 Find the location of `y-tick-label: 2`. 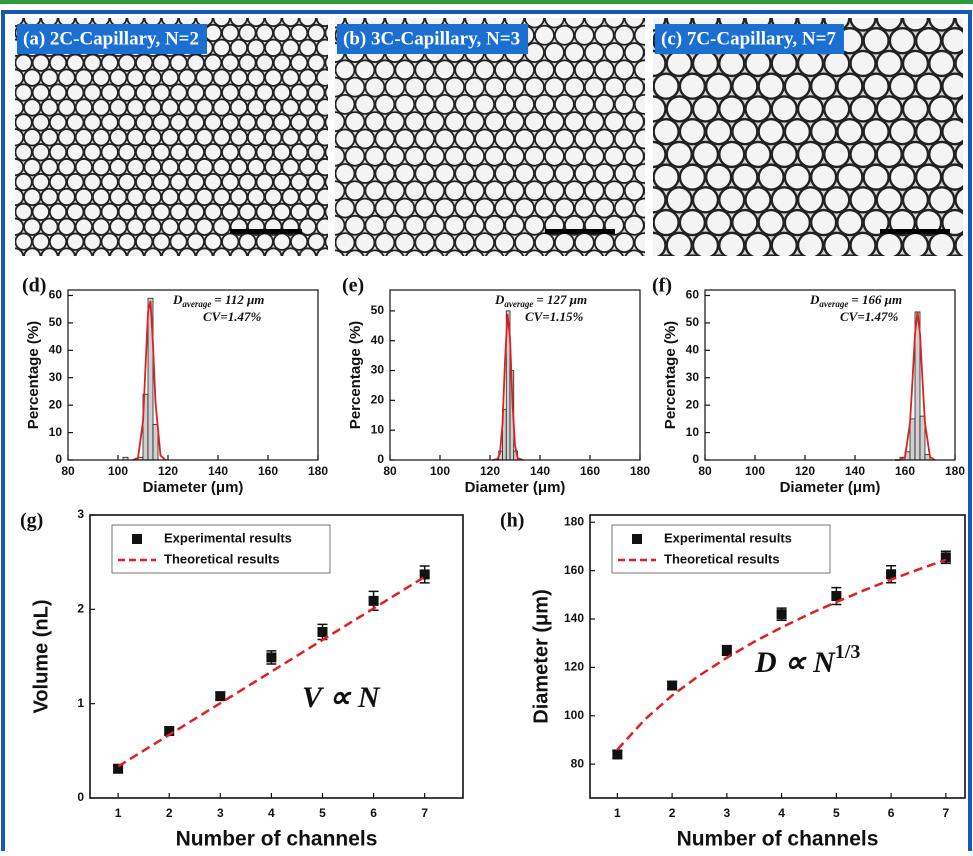

y-tick-label: 2 is located at coordinates (80, 609).